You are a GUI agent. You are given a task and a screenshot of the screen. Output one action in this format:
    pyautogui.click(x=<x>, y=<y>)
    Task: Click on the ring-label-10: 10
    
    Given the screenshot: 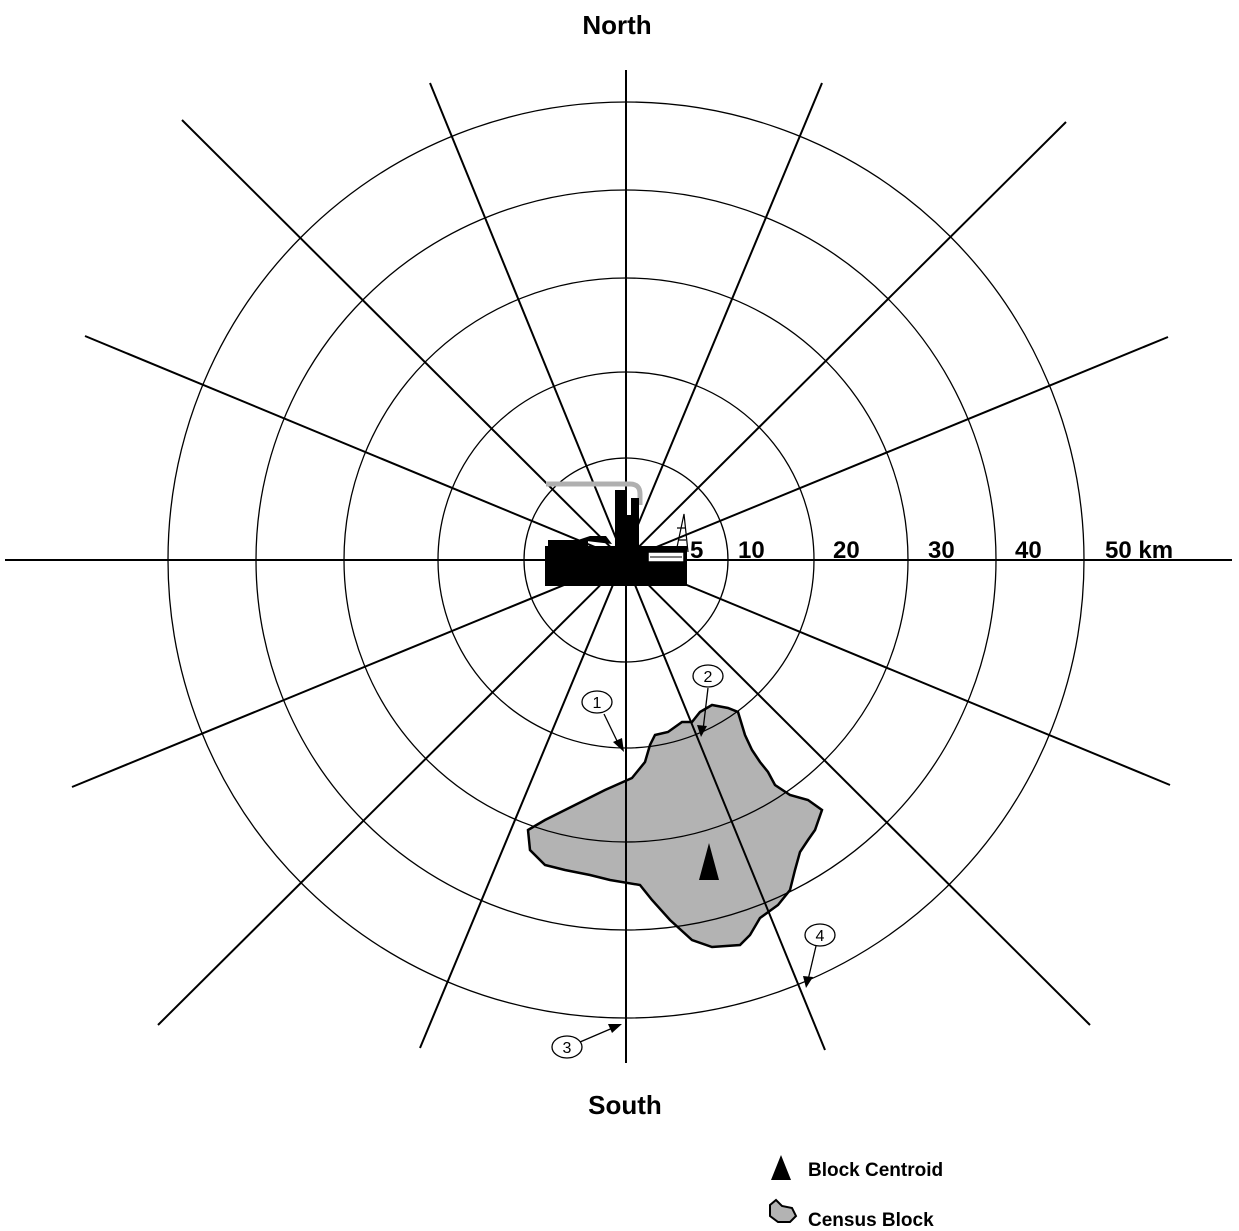 What is the action you would take?
    pyautogui.click(x=751, y=550)
    